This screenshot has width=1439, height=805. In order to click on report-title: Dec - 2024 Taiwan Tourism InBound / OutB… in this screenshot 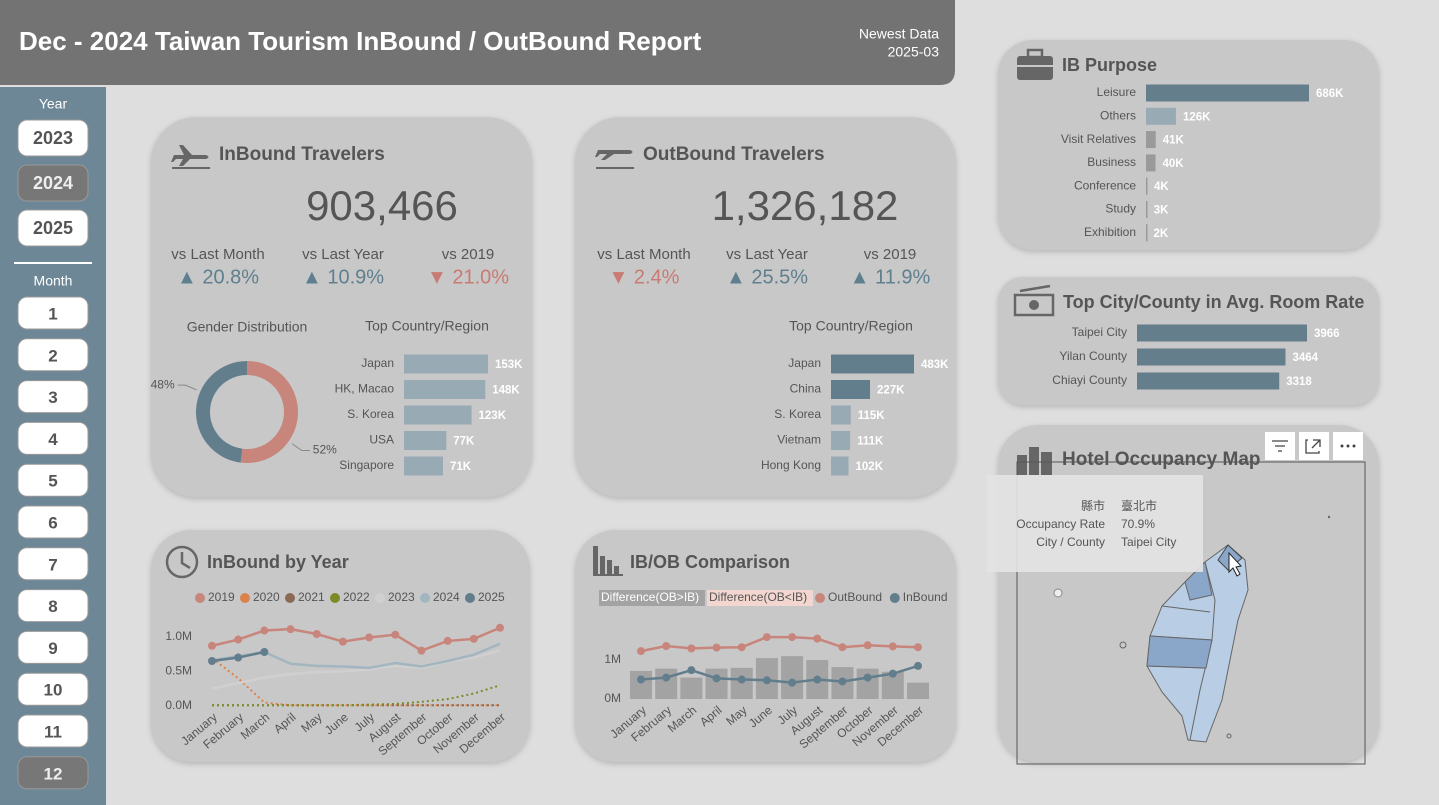, I will do `click(360, 41)`.